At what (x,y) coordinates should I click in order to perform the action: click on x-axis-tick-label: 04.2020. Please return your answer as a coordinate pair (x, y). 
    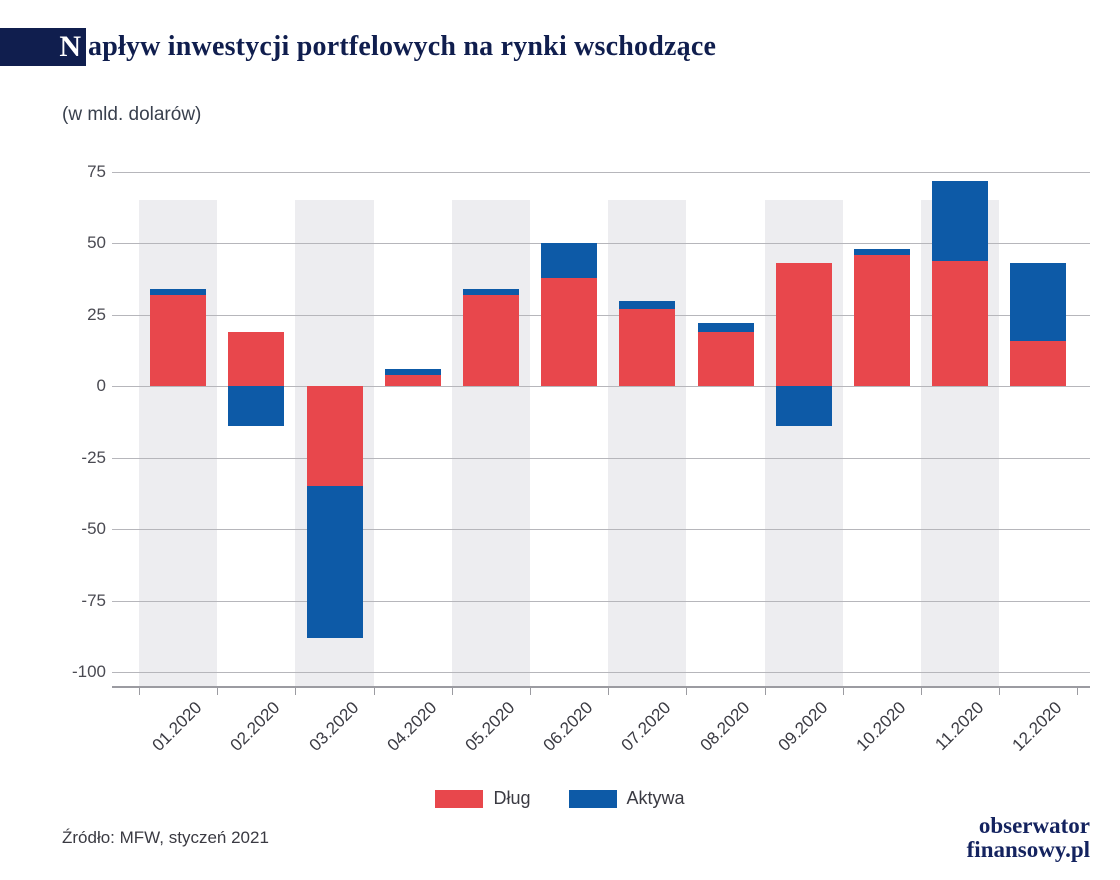
    Looking at the image, I should click on (412, 726).